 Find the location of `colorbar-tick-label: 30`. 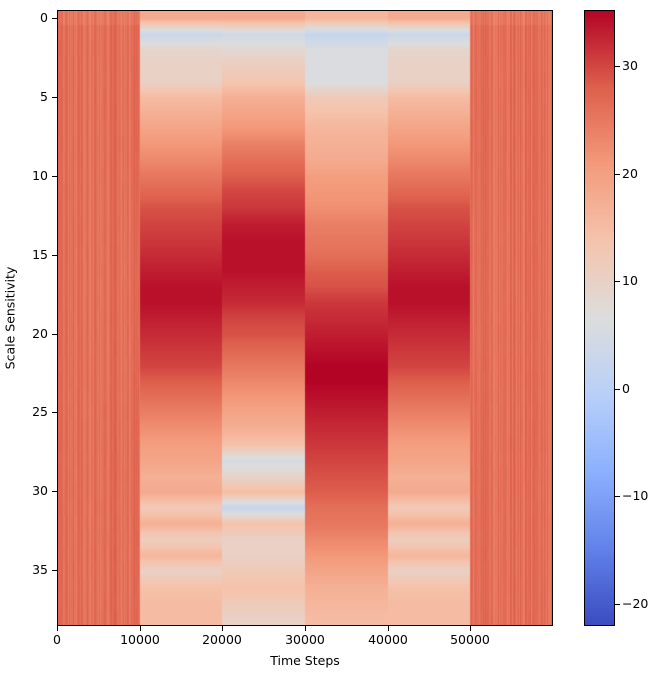

colorbar-tick-label: 30 is located at coordinates (630, 65).